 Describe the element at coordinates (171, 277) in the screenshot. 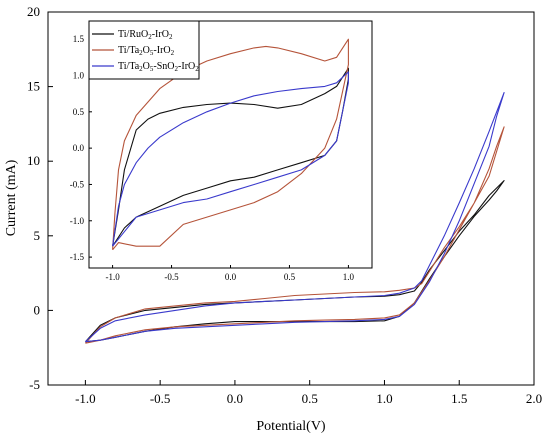

I see `inset-x-tick-label: -0.5` at that location.